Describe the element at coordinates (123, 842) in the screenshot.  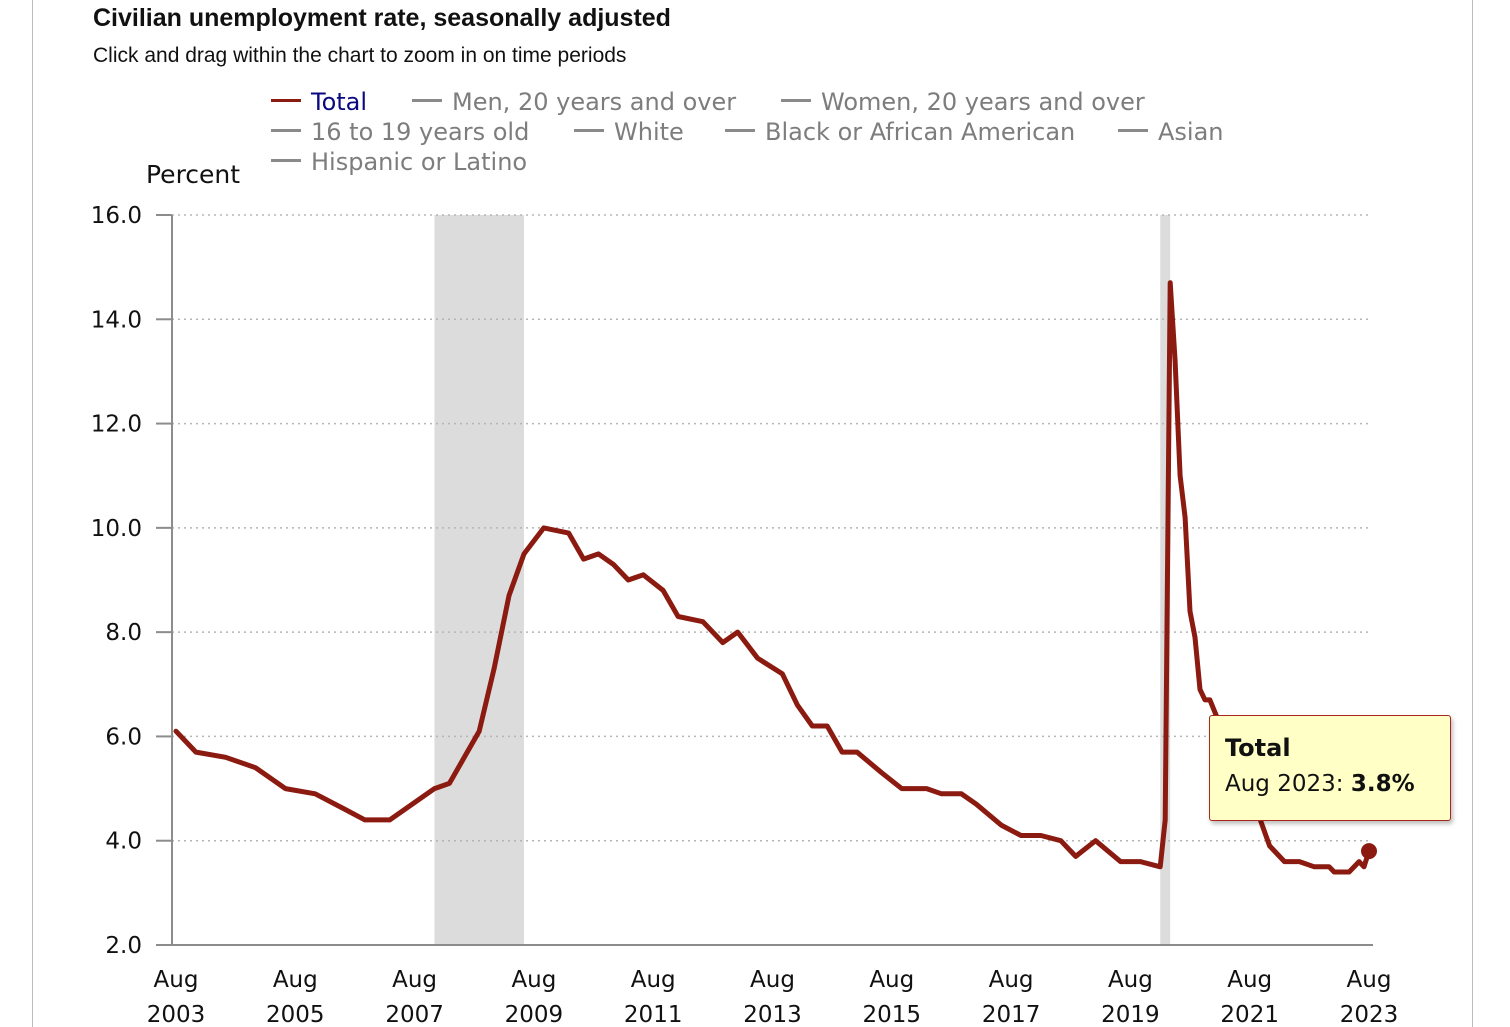
I see `y-tick-label-6: 4.0` at that location.